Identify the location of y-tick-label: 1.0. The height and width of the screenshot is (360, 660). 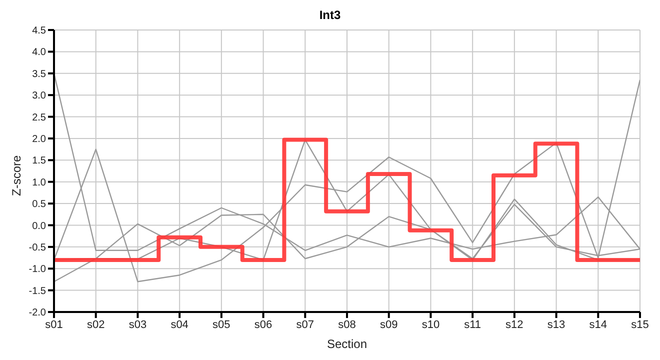
(39, 182).